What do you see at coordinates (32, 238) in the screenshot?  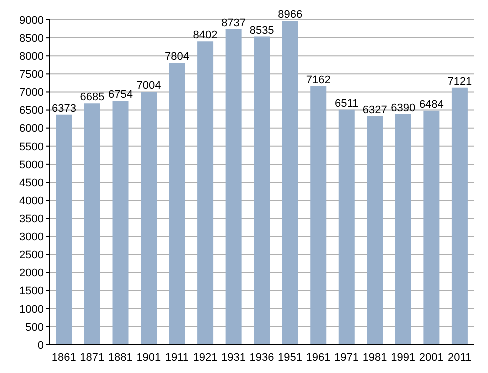 I see `y-tick-label: 3000` at bounding box center [32, 238].